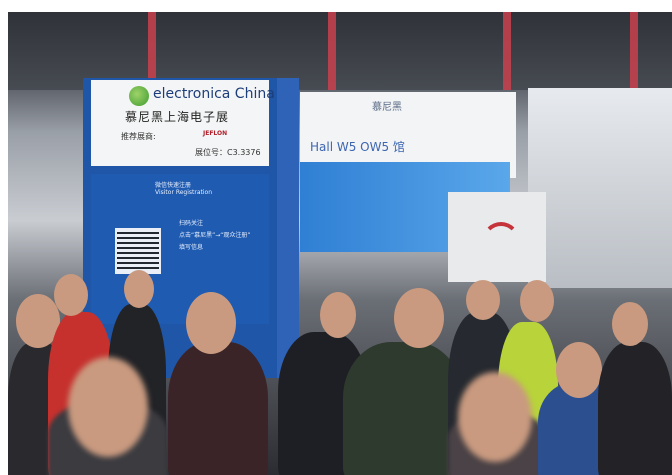  What do you see at coordinates (139, 96) in the screenshot?
I see `electronica-logo-icon` at bounding box center [139, 96].